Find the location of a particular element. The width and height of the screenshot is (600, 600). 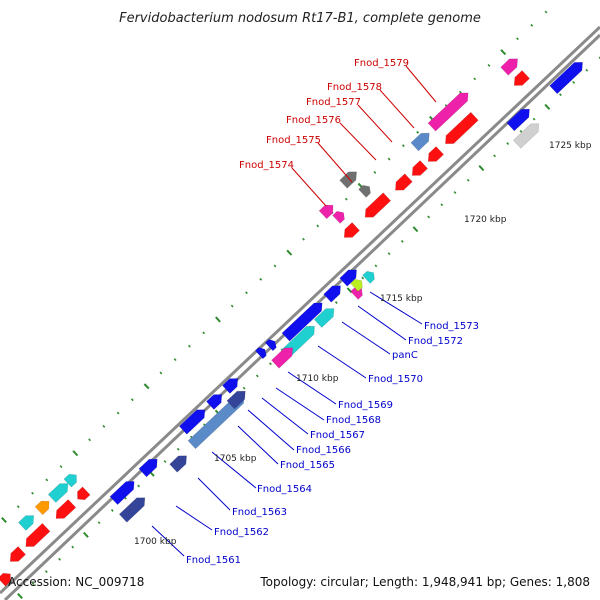

gene-label-fnod-1564: Fnod_1564 is located at coordinates (284, 489).